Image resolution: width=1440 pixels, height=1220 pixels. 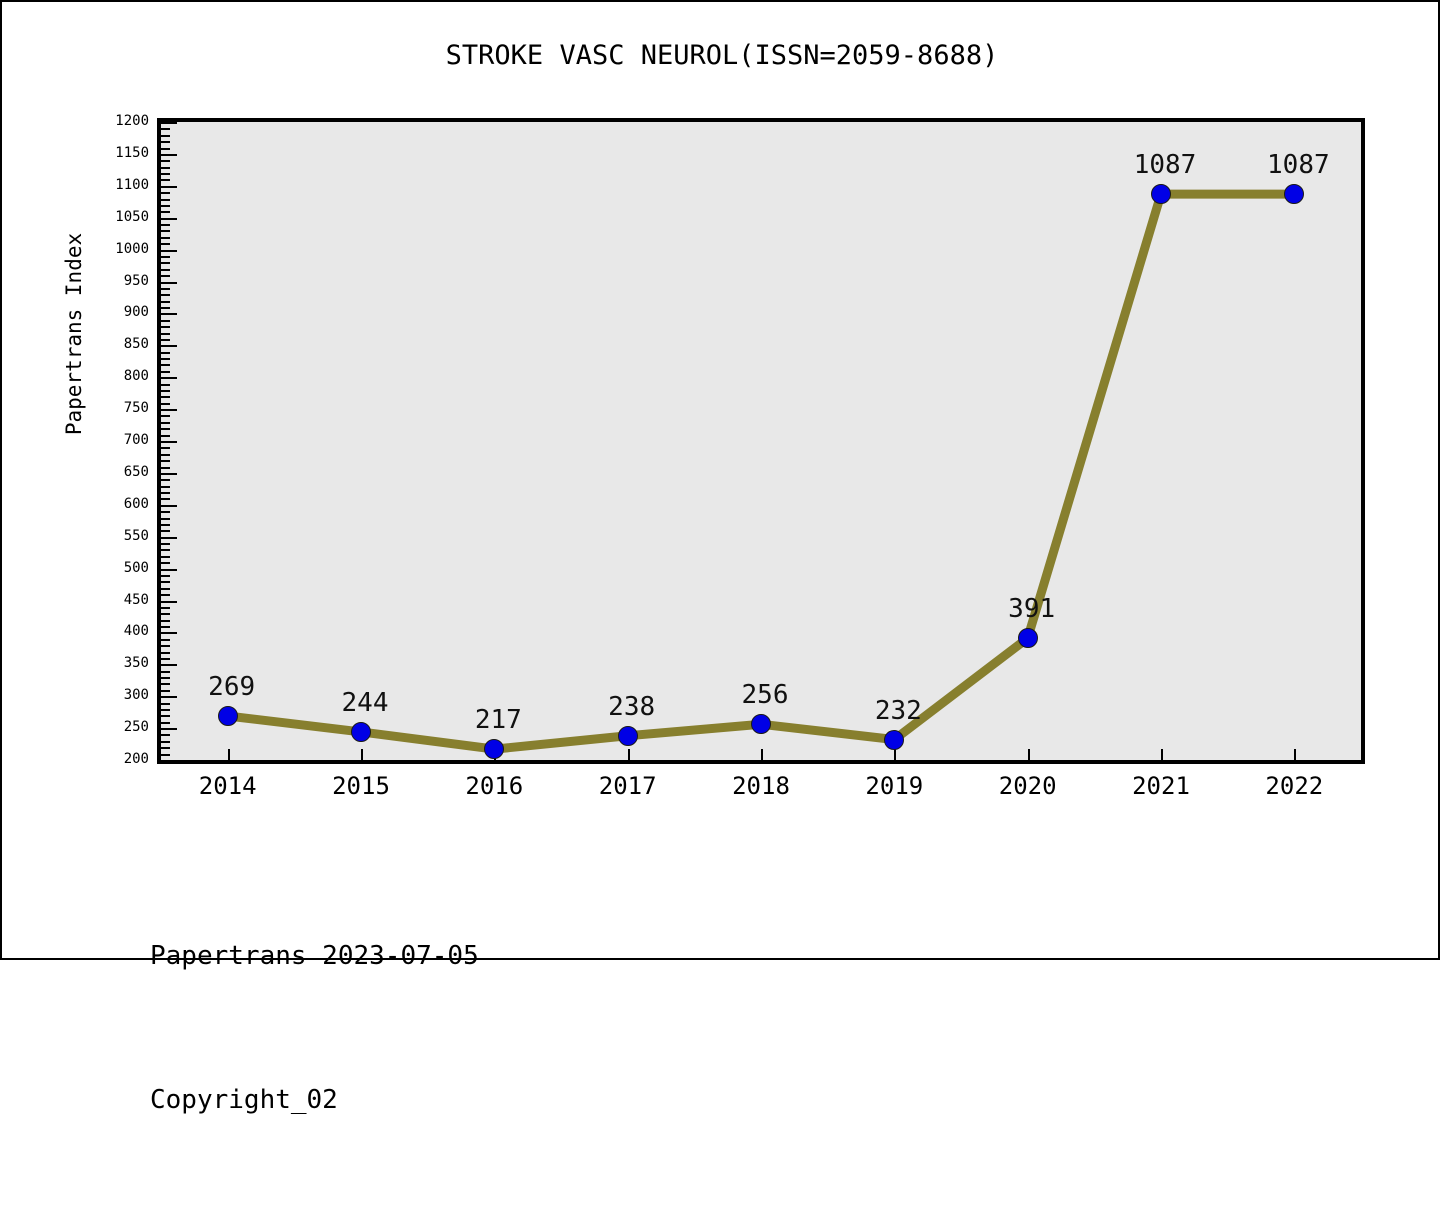 What do you see at coordinates (761, 786) in the screenshot?
I see `x-axis-tick-label: 2018` at bounding box center [761, 786].